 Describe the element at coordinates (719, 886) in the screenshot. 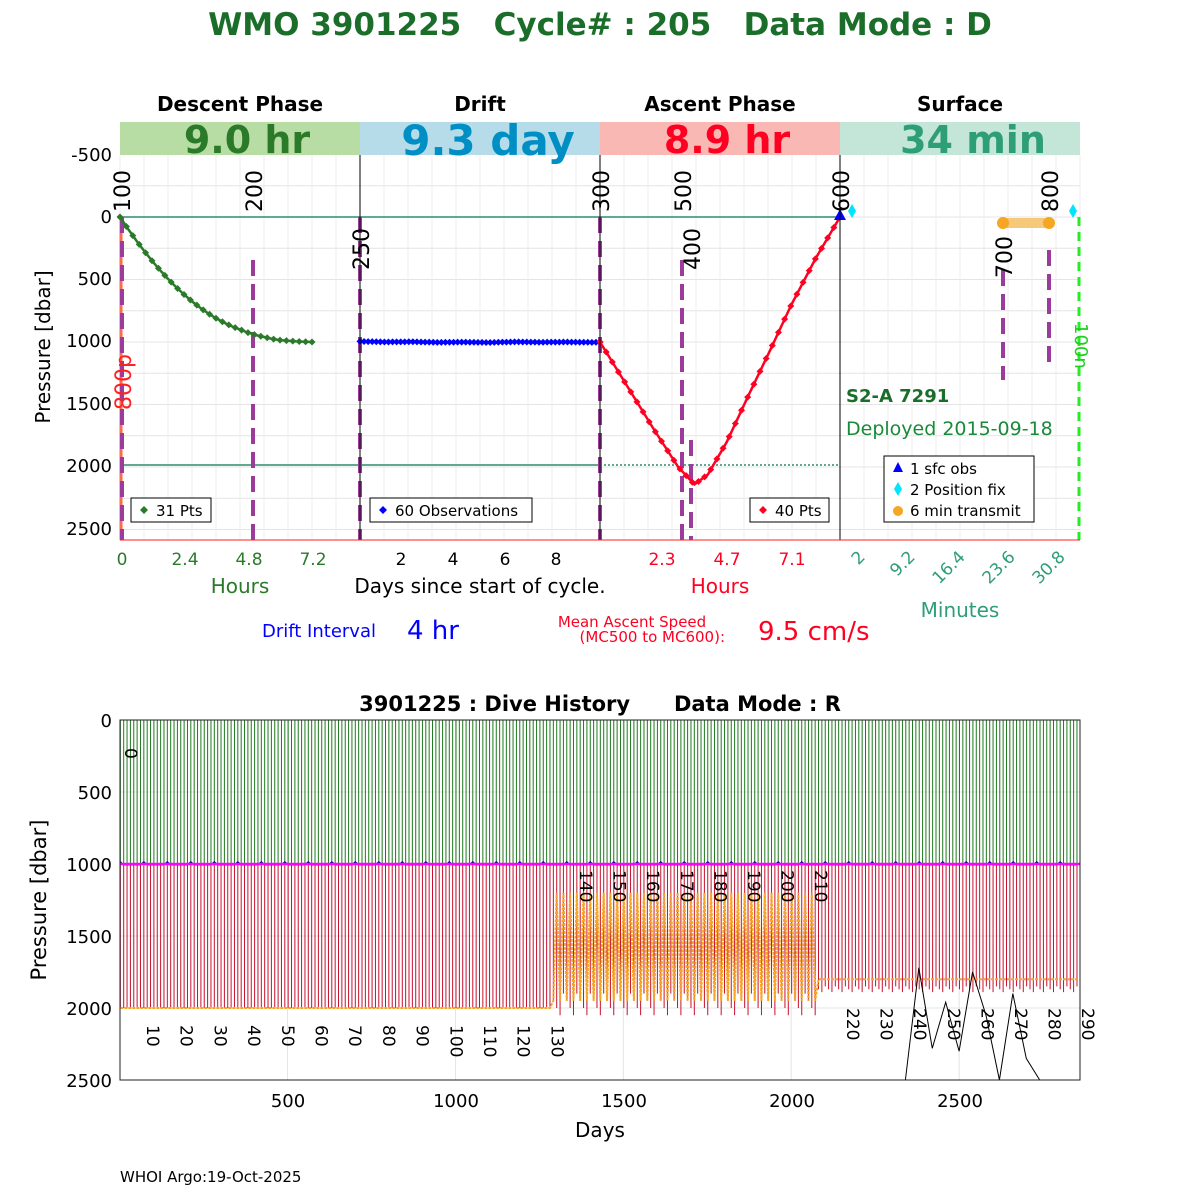

I see `cycle-label: 180` at that location.